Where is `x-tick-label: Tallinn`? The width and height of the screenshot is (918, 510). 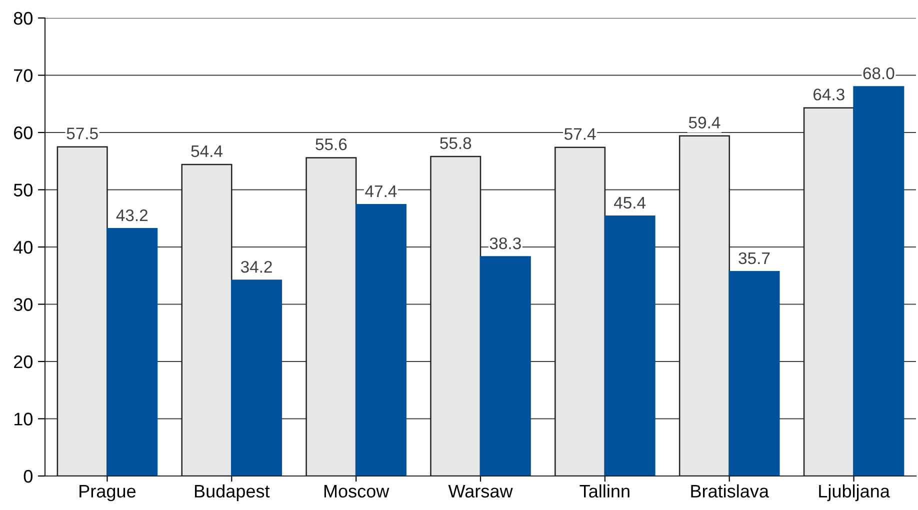
x-tick-label: Tallinn is located at coordinates (605, 491).